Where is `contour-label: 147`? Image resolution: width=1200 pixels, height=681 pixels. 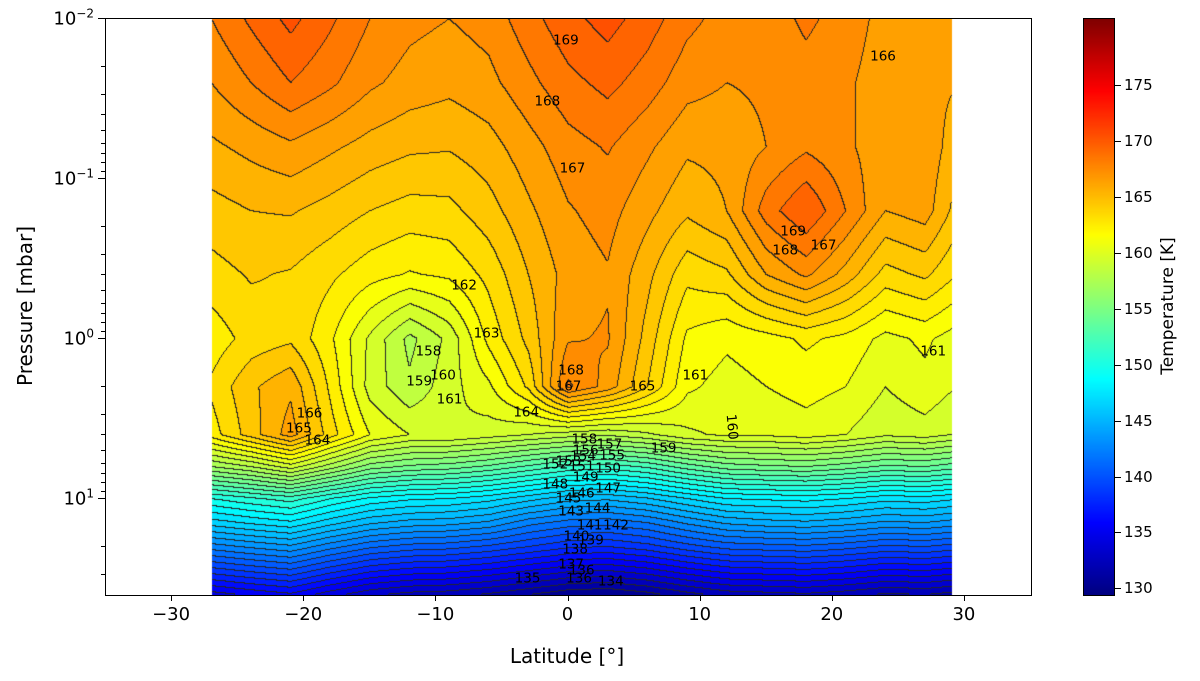 contour-label: 147 is located at coordinates (608, 488).